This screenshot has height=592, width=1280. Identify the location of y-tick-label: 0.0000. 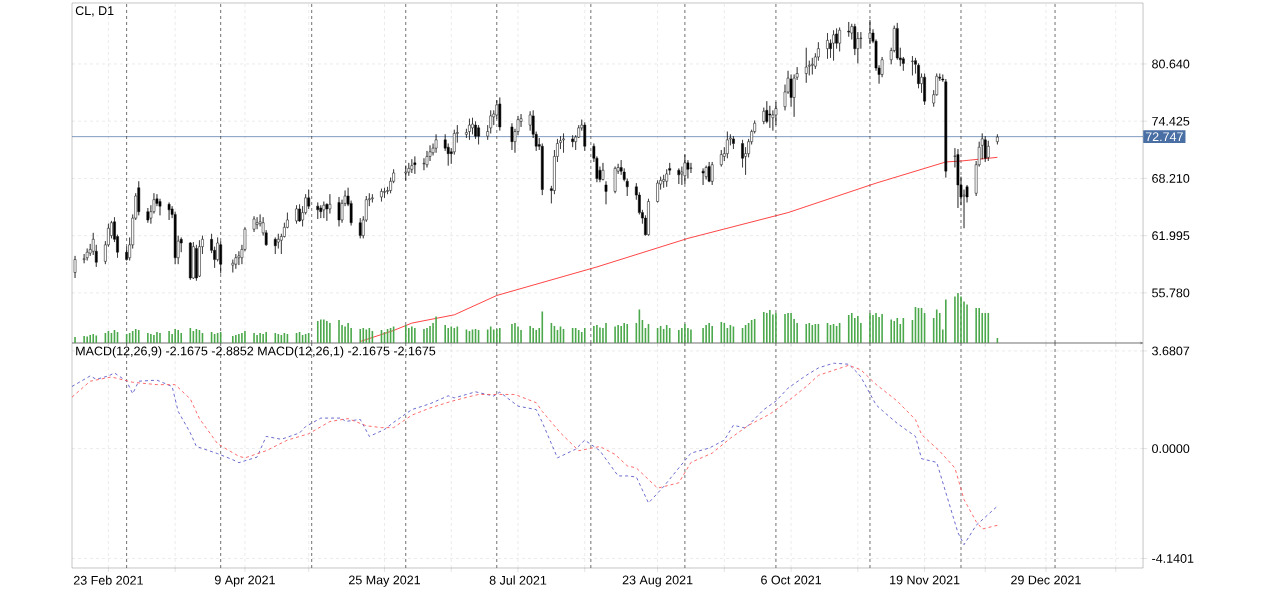
(1171, 449).